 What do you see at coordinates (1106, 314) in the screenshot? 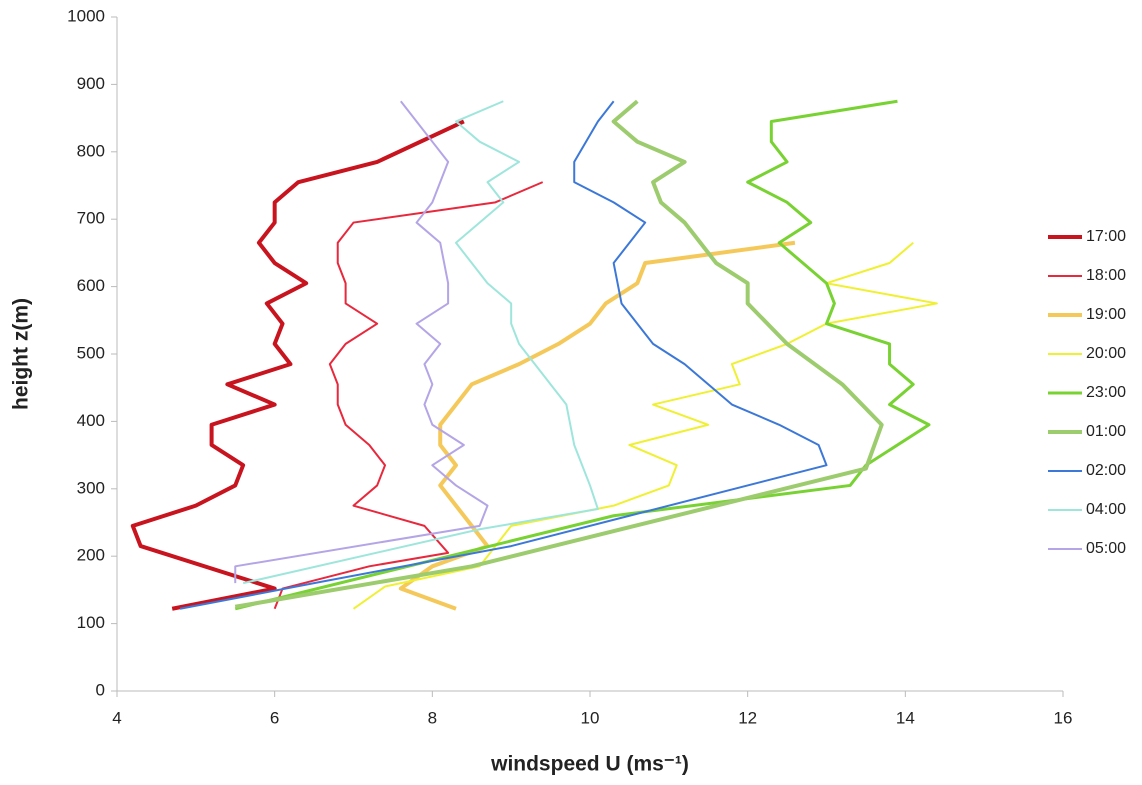
I see `legend-label: 19:00` at bounding box center [1106, 314].